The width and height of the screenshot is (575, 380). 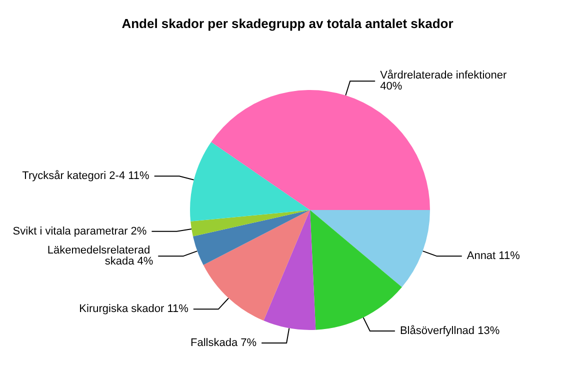 I want to click on slice-label: Trycksår kategori 2-4 11%, so click(x=86, y=176).